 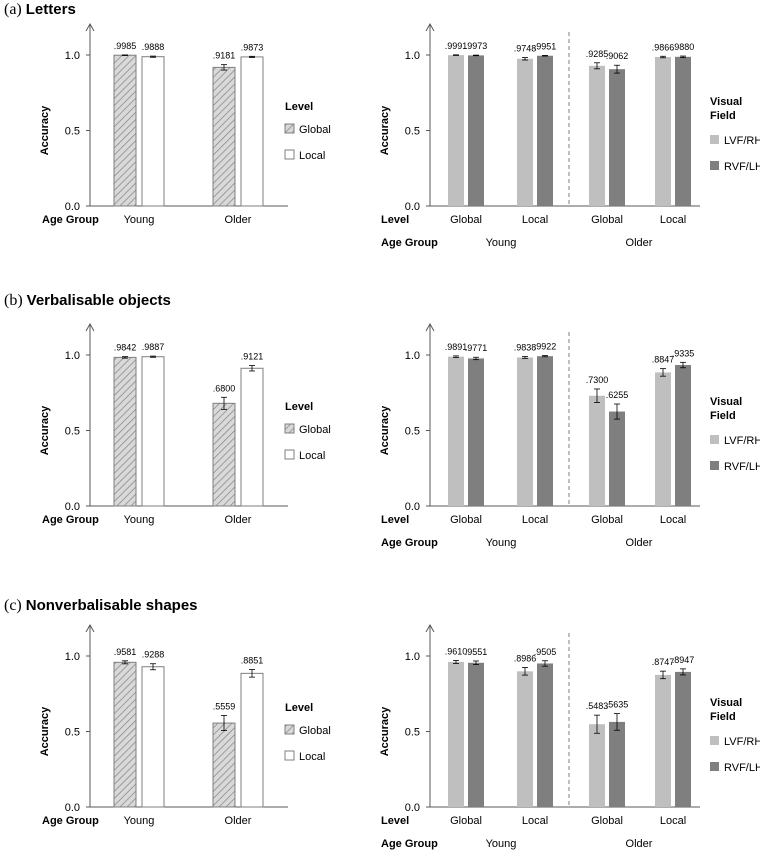 What do you see at coordinates (45, 430) in the screenshot?
I see `chart-b-left-y-axis-label: Accuracy` at bounding box center [45, 430].